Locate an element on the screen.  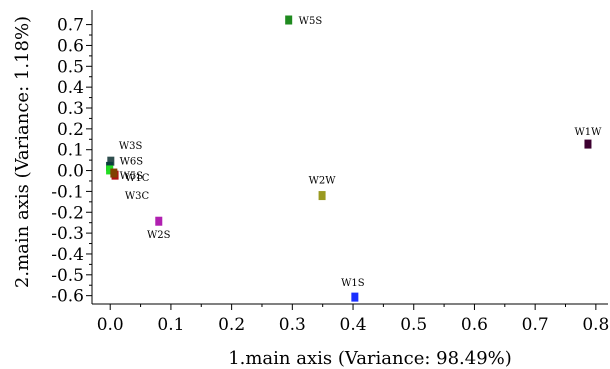
y-tick-label: 0.4 is located at coordinates (70, 88).